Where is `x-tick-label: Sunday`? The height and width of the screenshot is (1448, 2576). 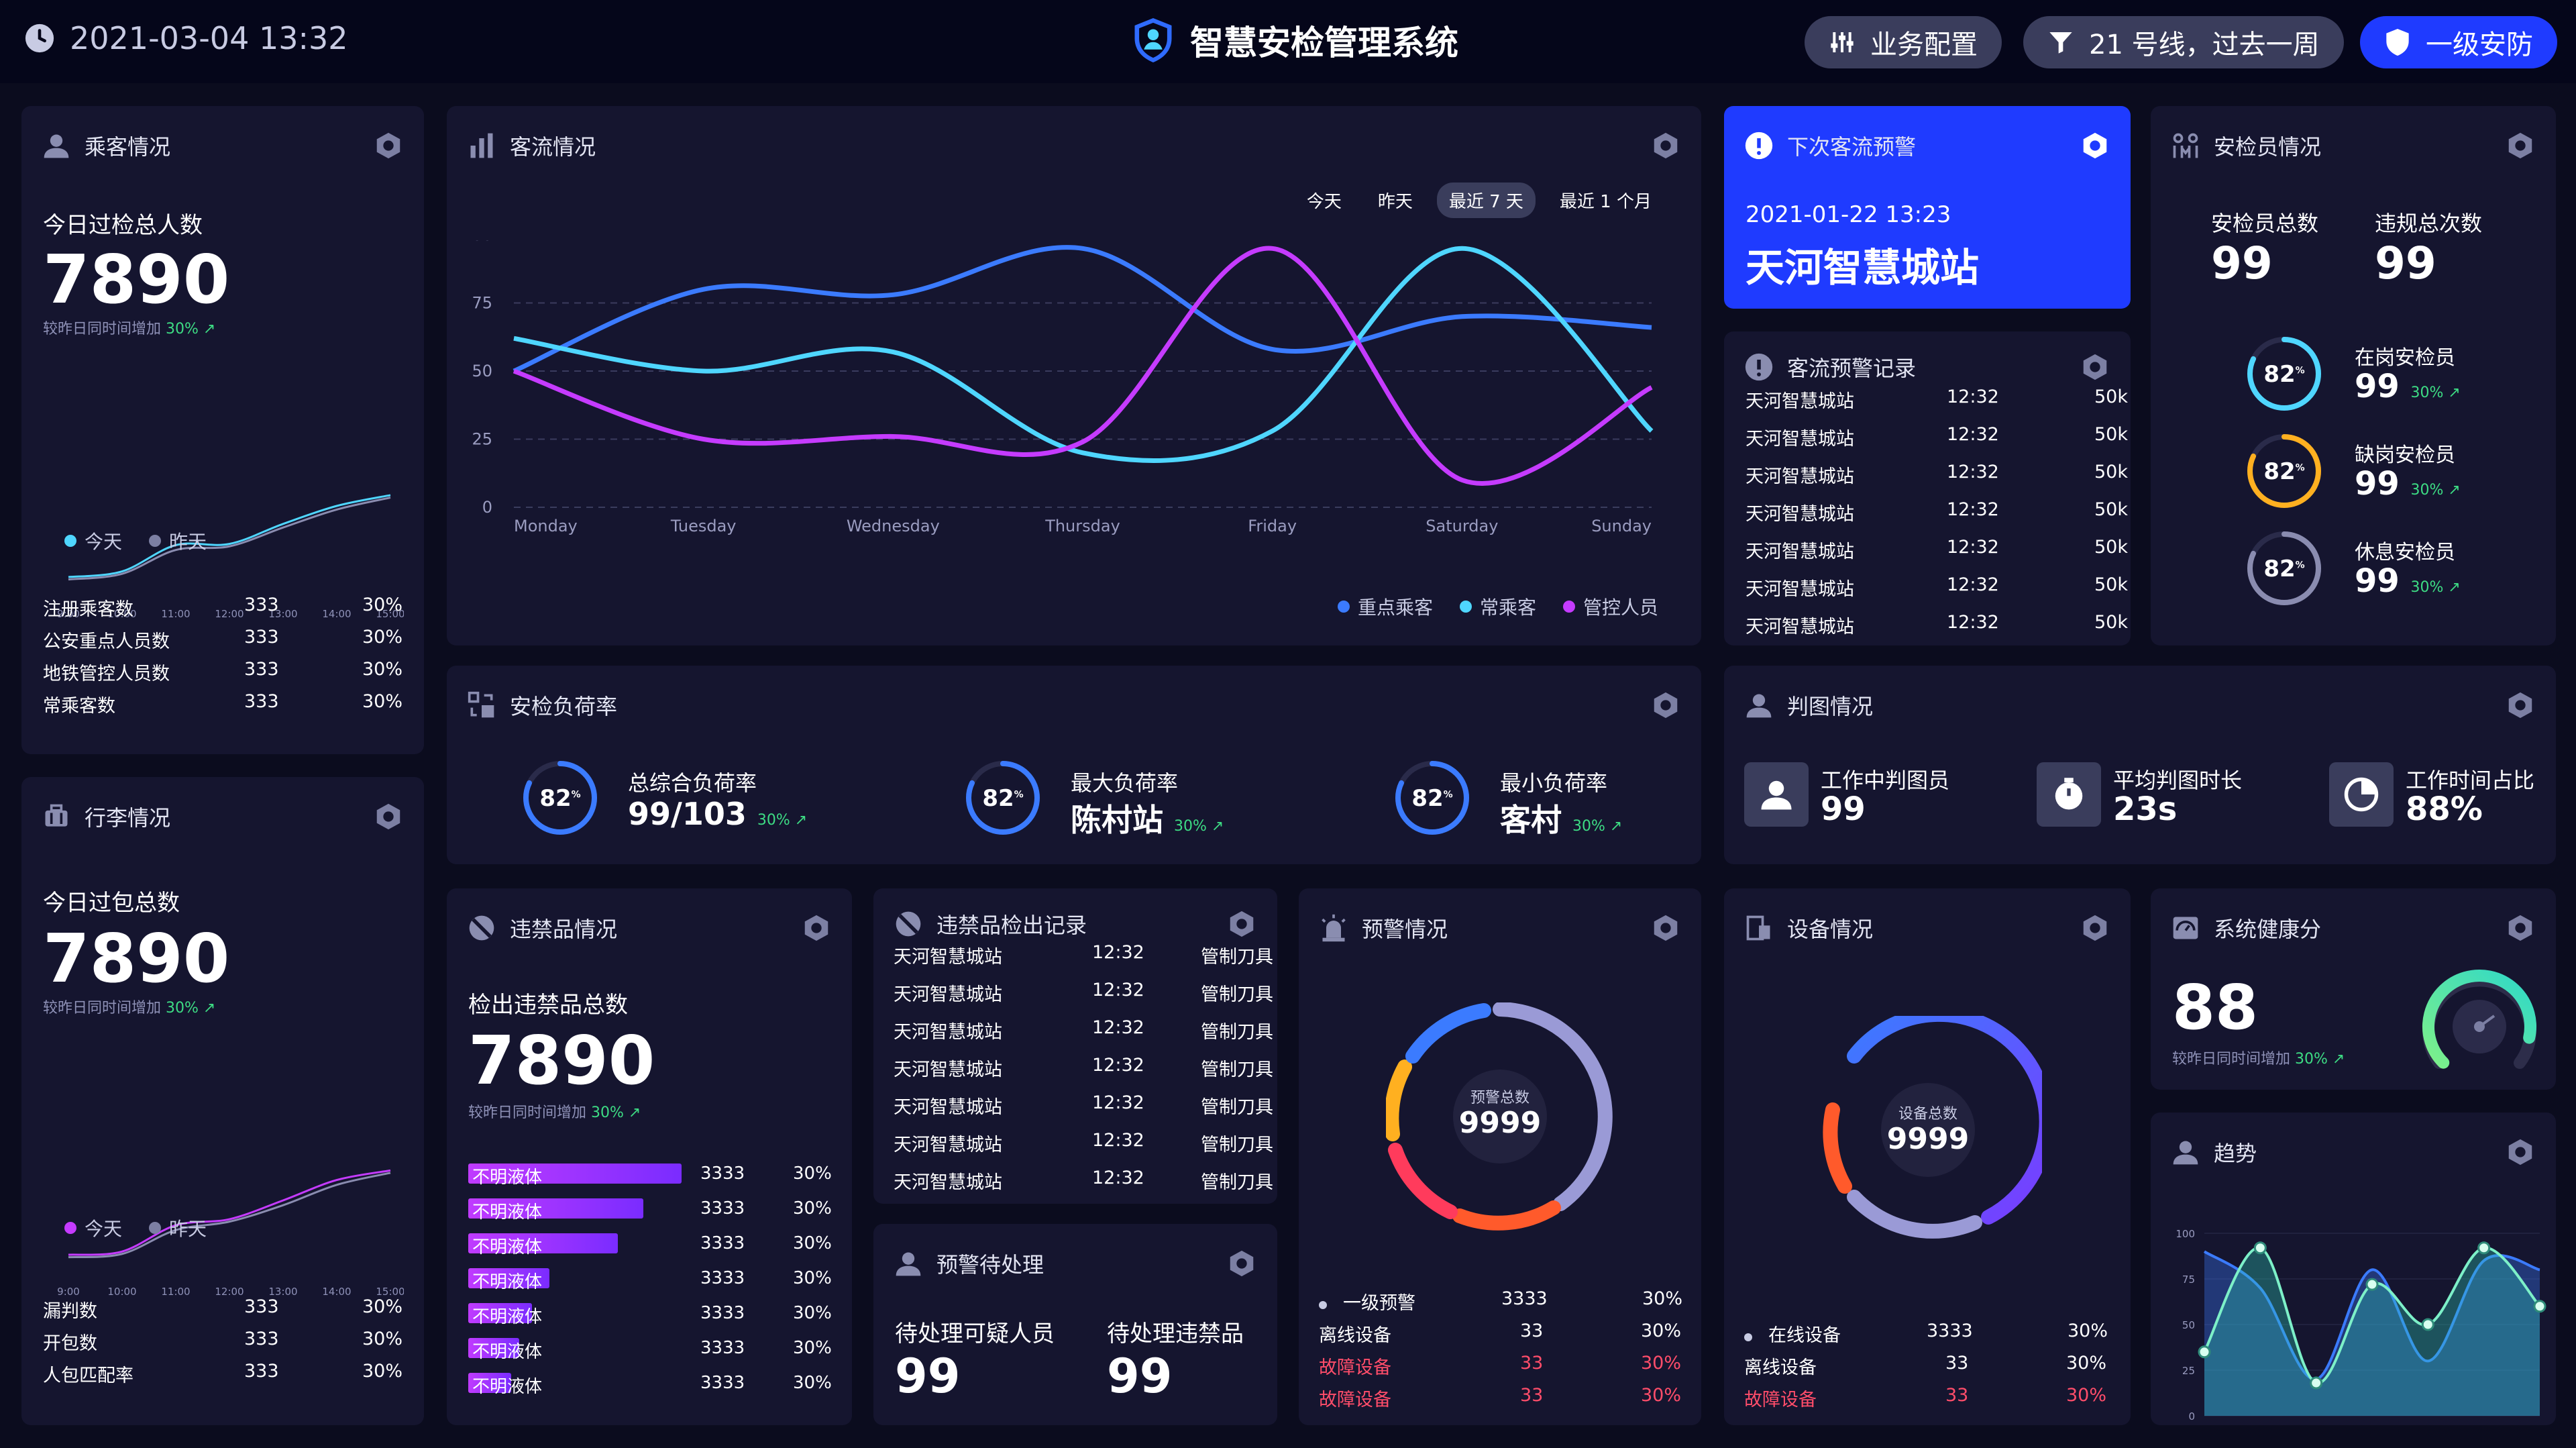
x-tick-label: Sunday is located at coordinates (1621, 526).